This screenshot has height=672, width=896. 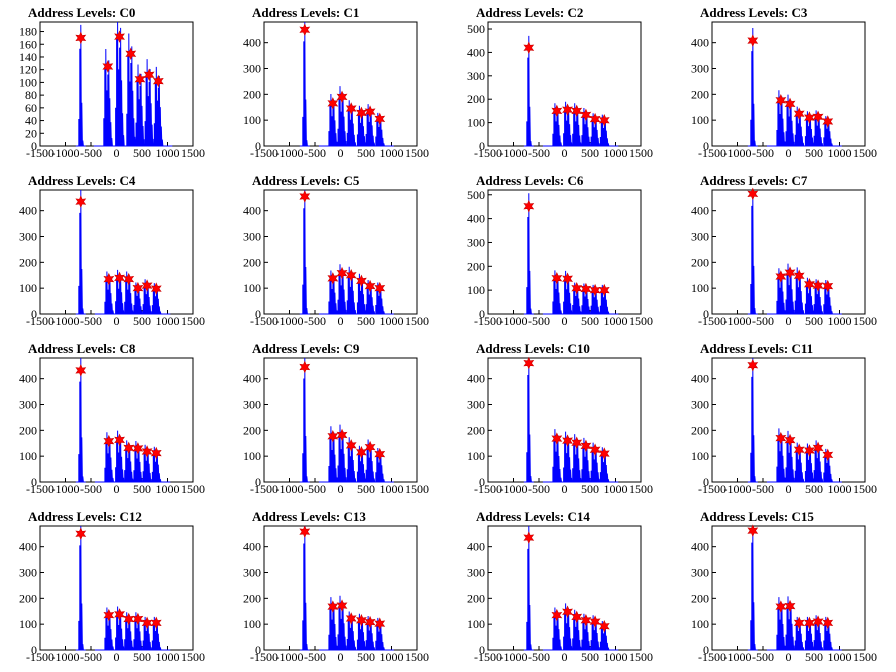 What do you see at coordinates (533, 348) in the screenshot?
I see `panel-title: Address Levels: C10` at bounding box center [533, 348].